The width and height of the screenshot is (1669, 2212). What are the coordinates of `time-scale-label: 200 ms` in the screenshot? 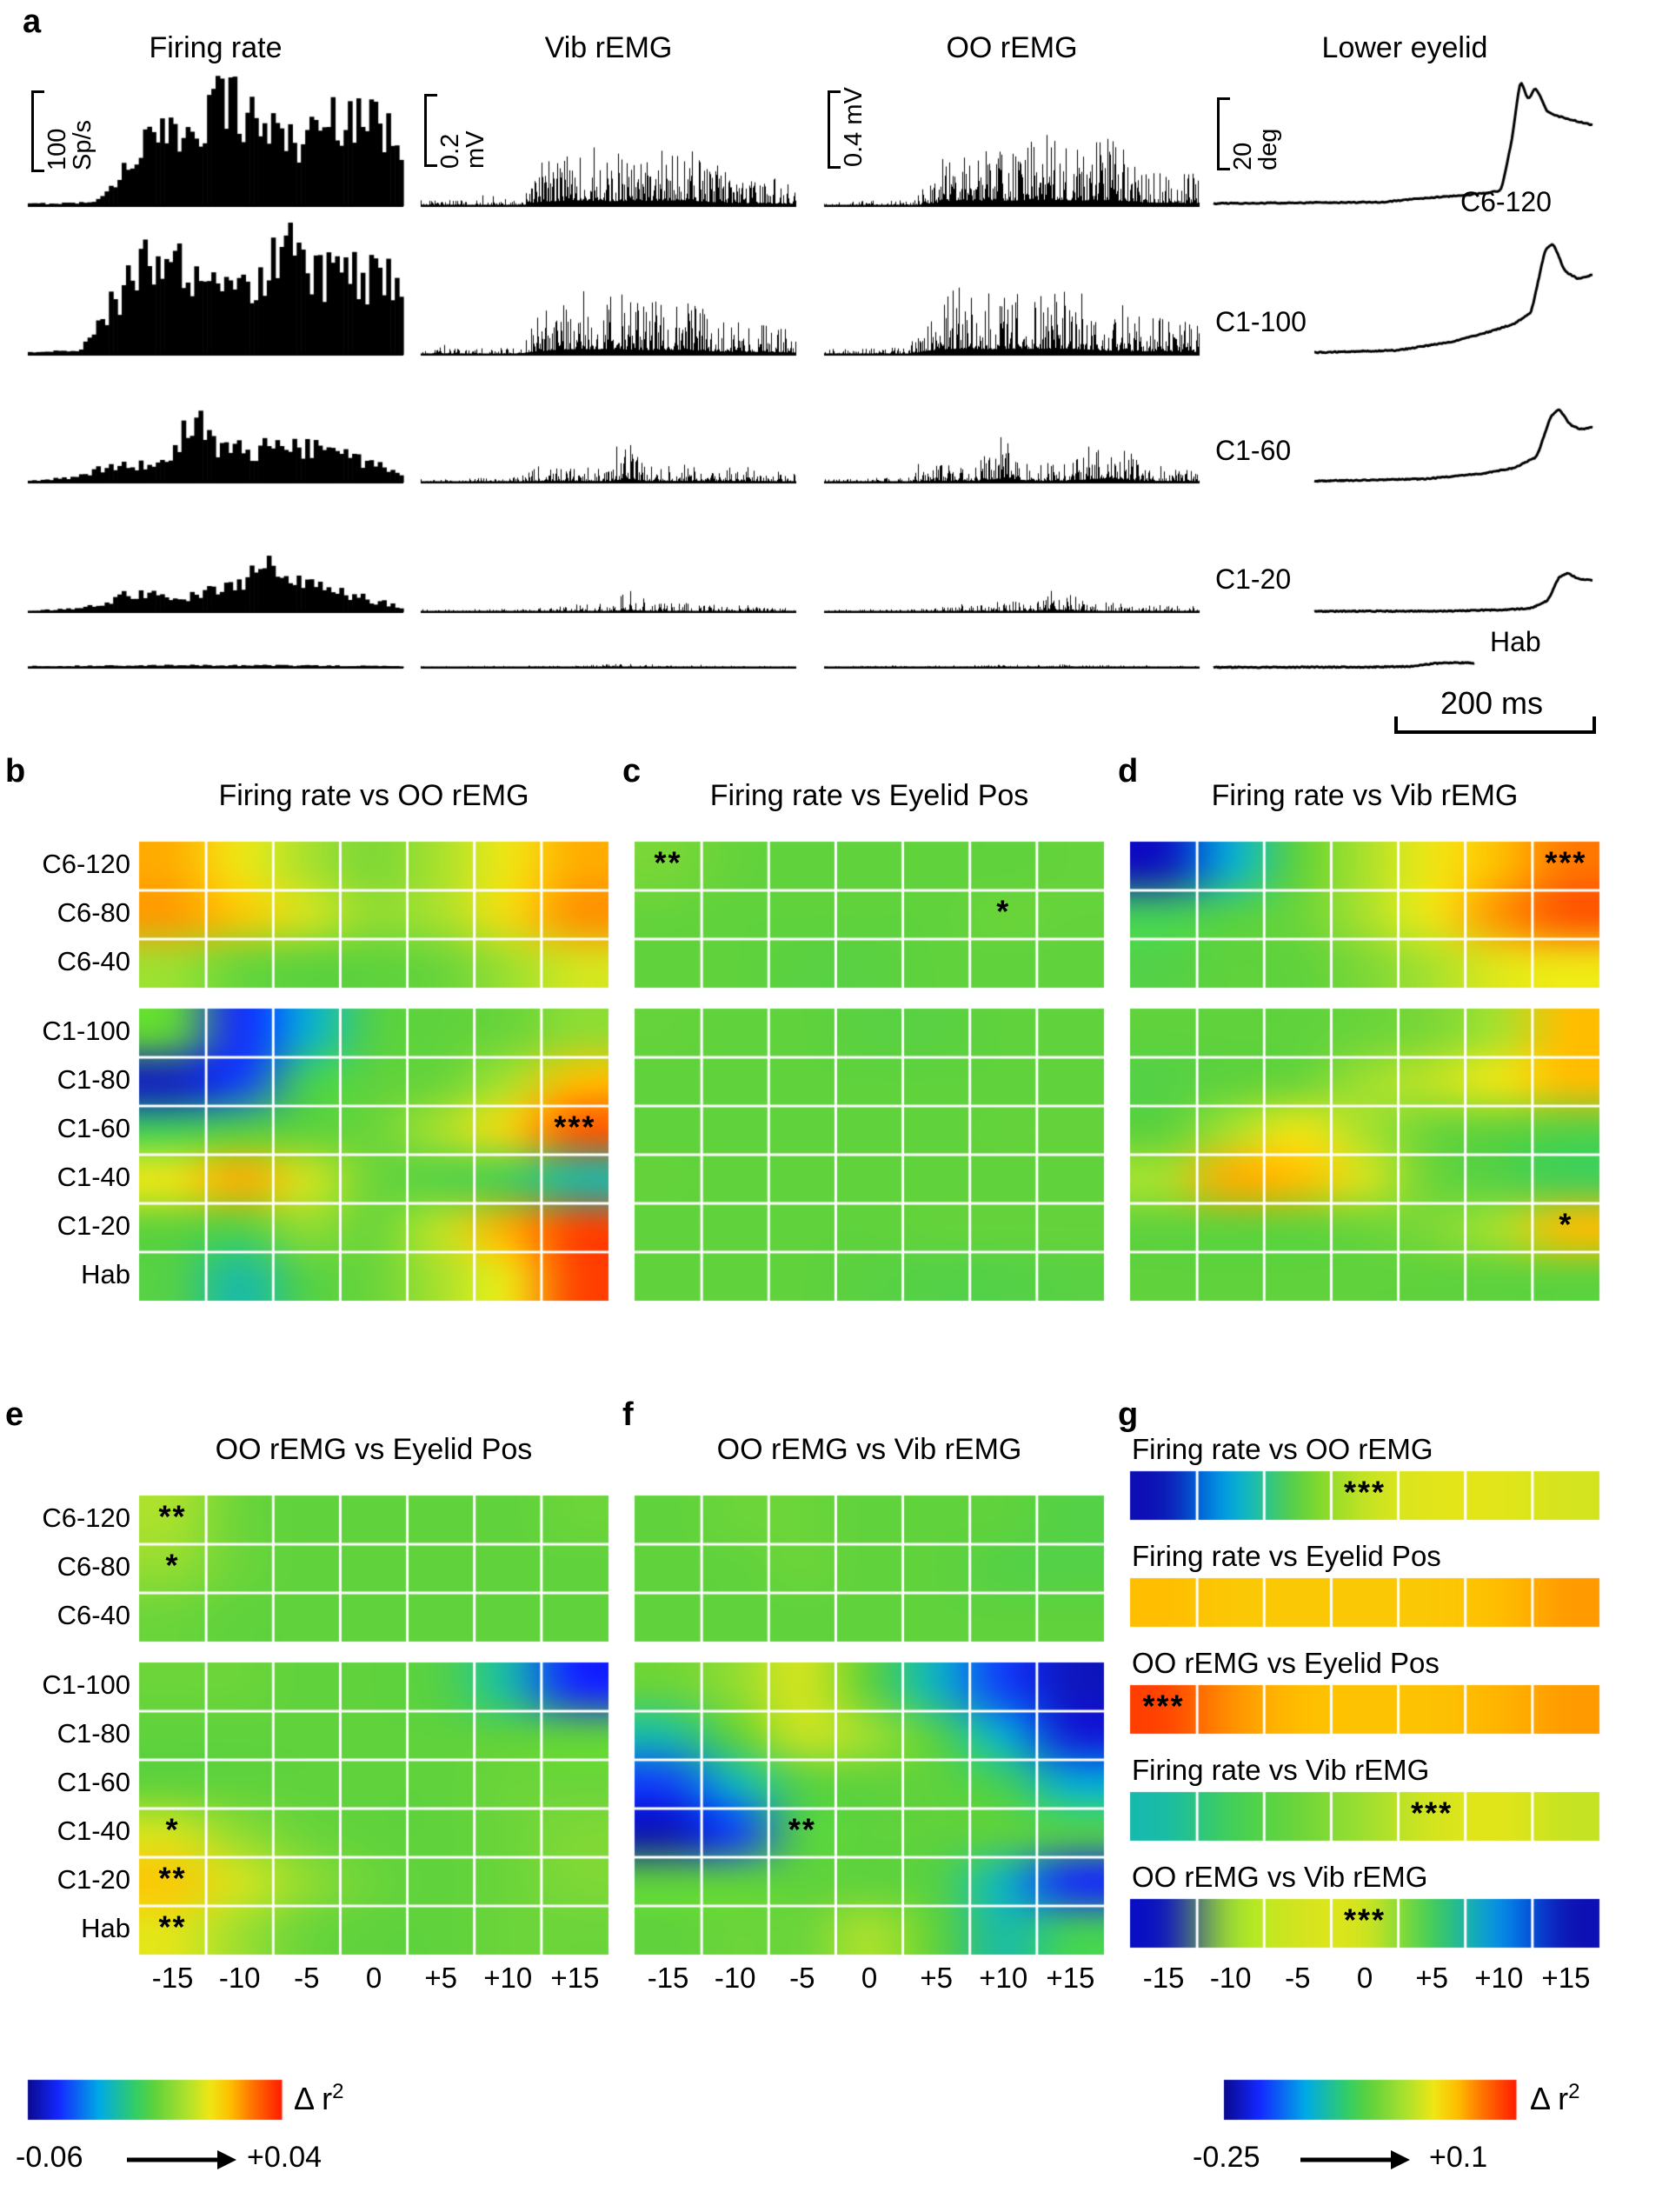 It's located at (1492, 703).